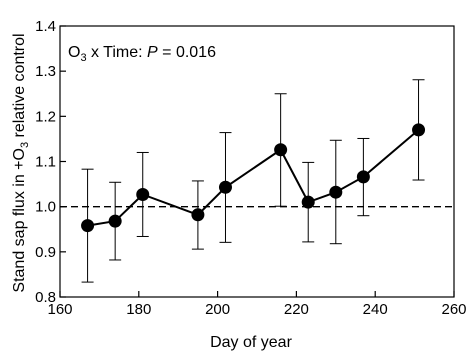 This screenshot has width=470, height=351. I want to click on x-tick-label: 260, so click(453, 309).